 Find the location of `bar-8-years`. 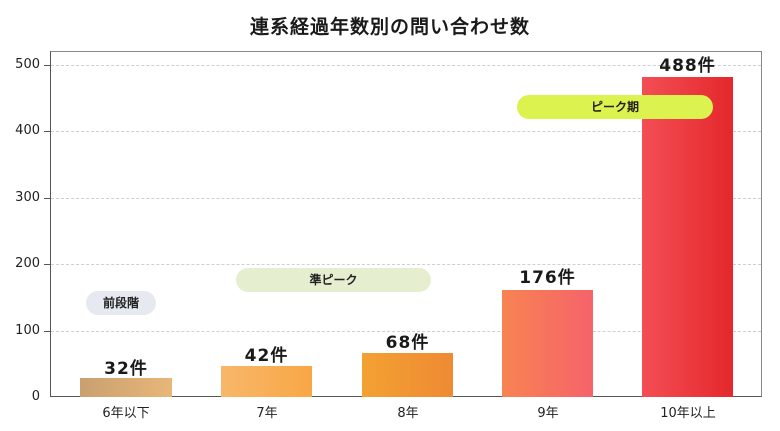

bar-8-years is located at coordinates (407, 375).